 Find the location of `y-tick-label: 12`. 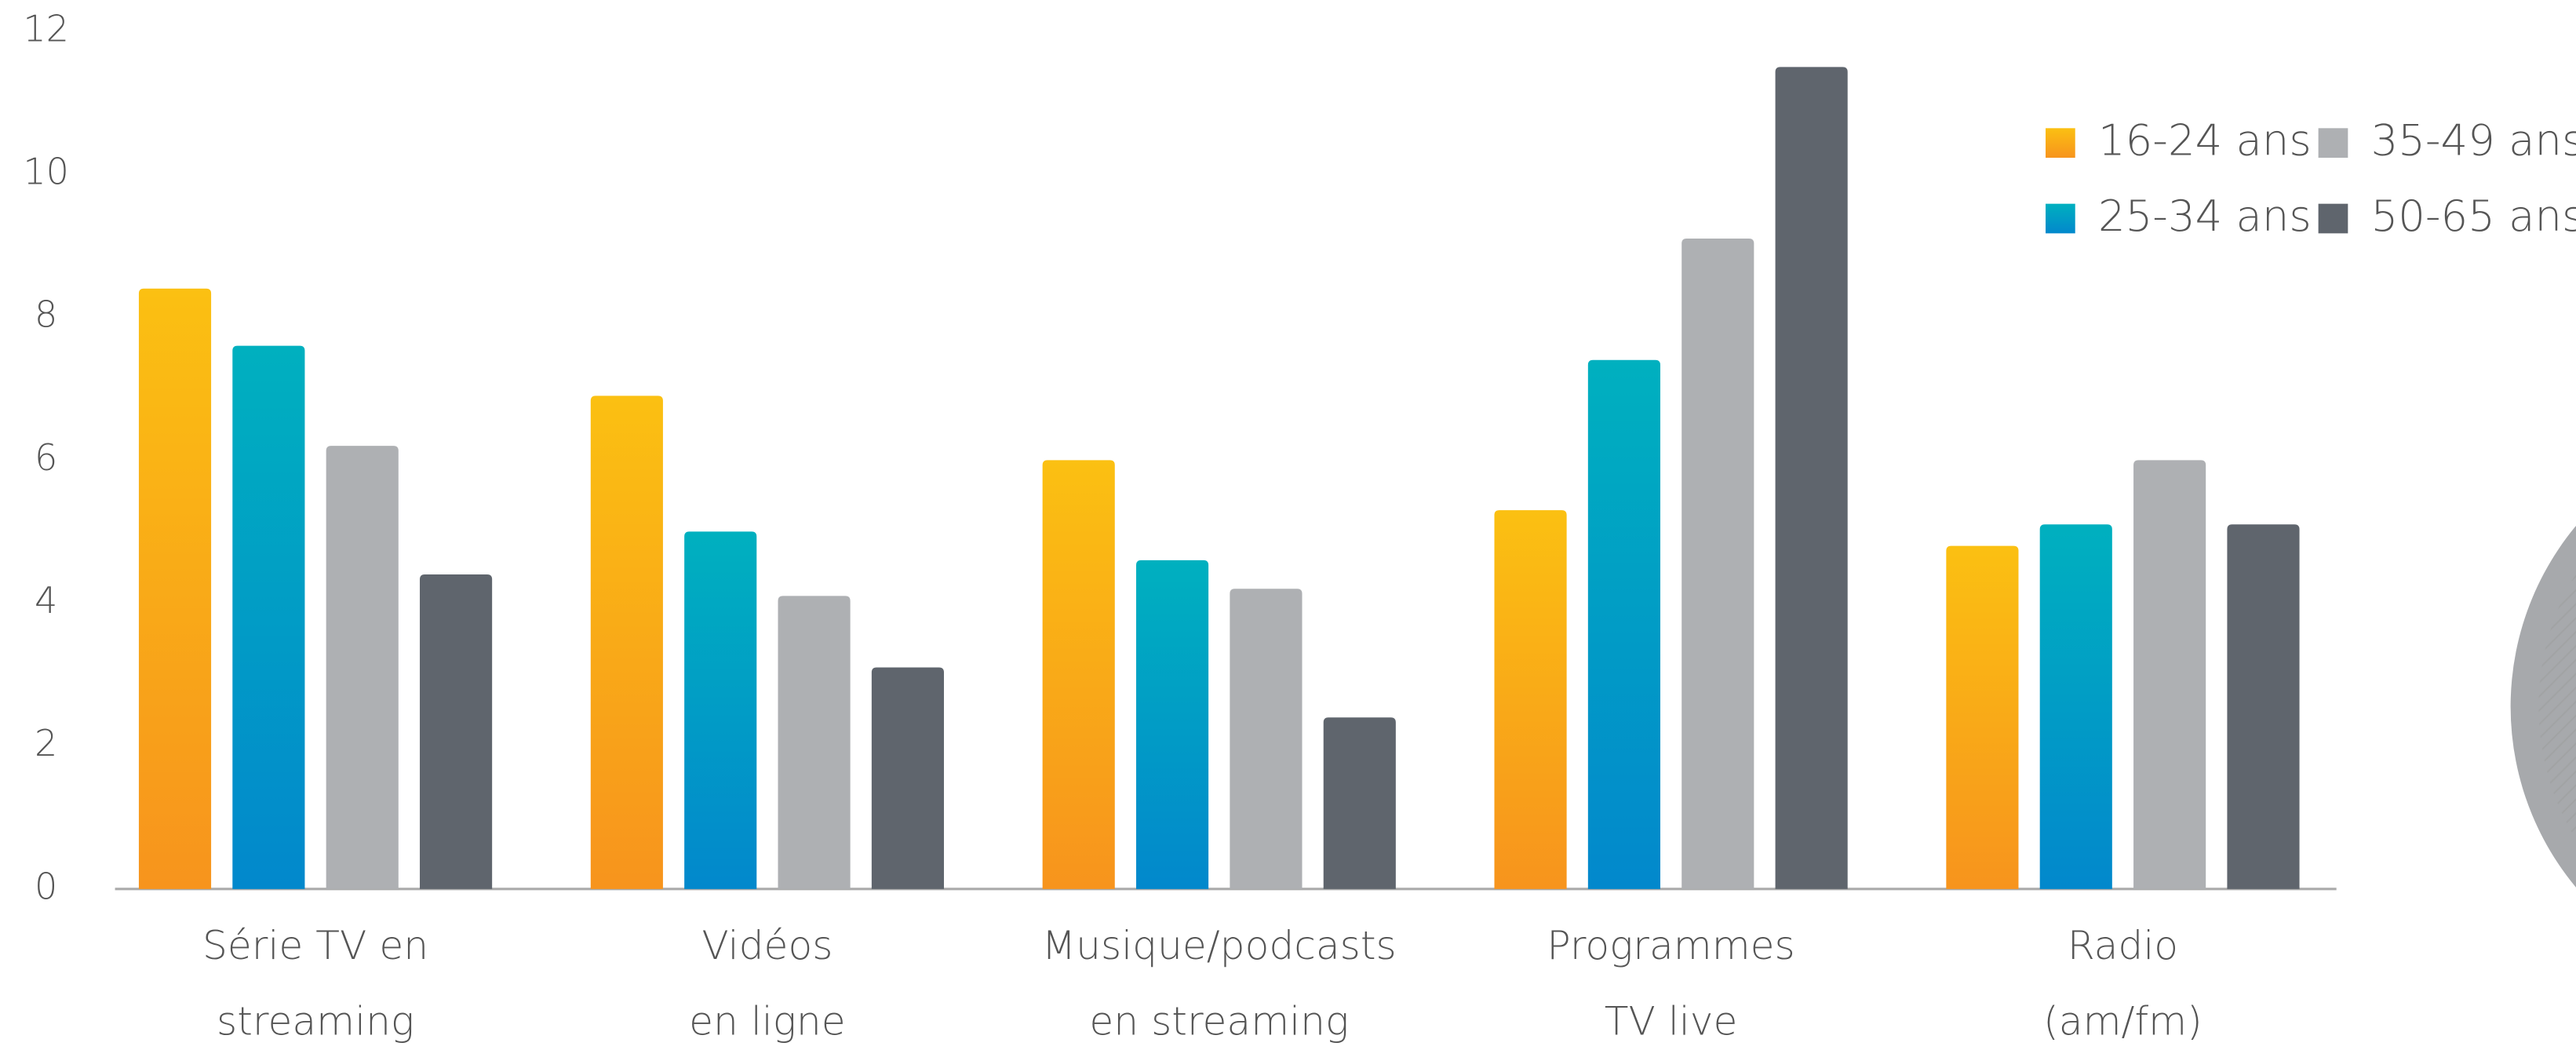

y-tick-label: 12 is located at coordinates (46, 28).